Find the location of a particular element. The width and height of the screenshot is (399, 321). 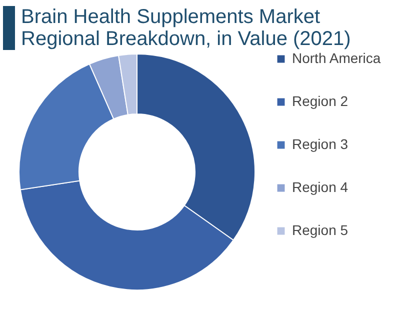

chart-title: Brain Health Supplements Market Regional Breakdown, in Value (2021) is located at coordinates (186, 28).